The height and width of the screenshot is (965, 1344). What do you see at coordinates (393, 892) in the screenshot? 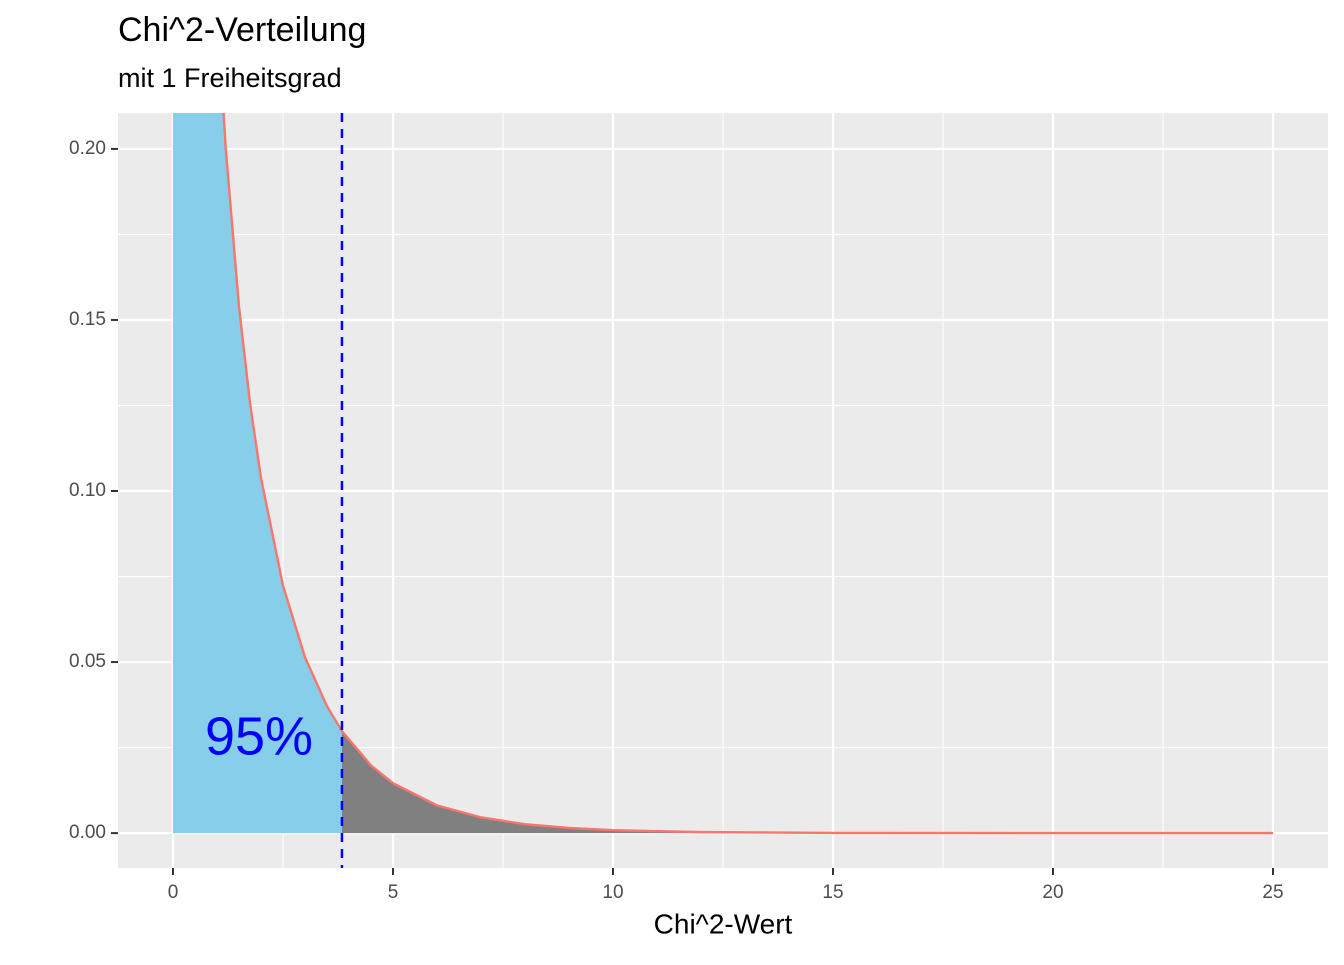
I see `x-tick-label: 5` at bounding box center [393, 892].